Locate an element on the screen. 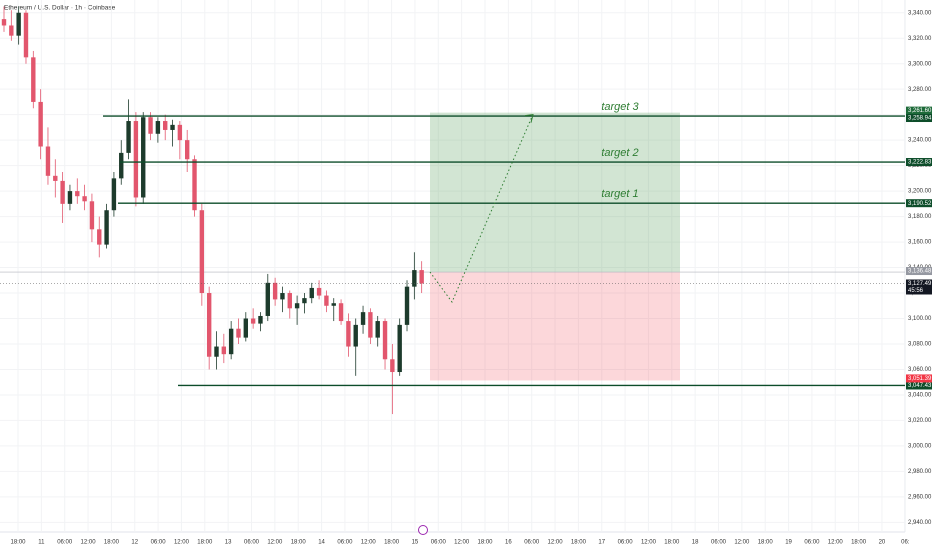 The image size is (932, 550). event-icon is located at coordinates (423, 530).